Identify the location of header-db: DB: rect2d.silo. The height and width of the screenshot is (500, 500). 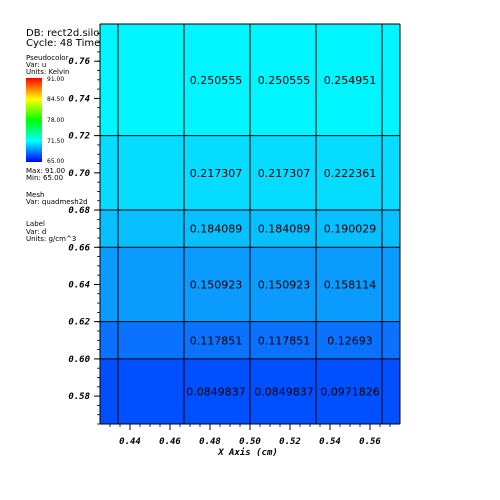
(63, 33).